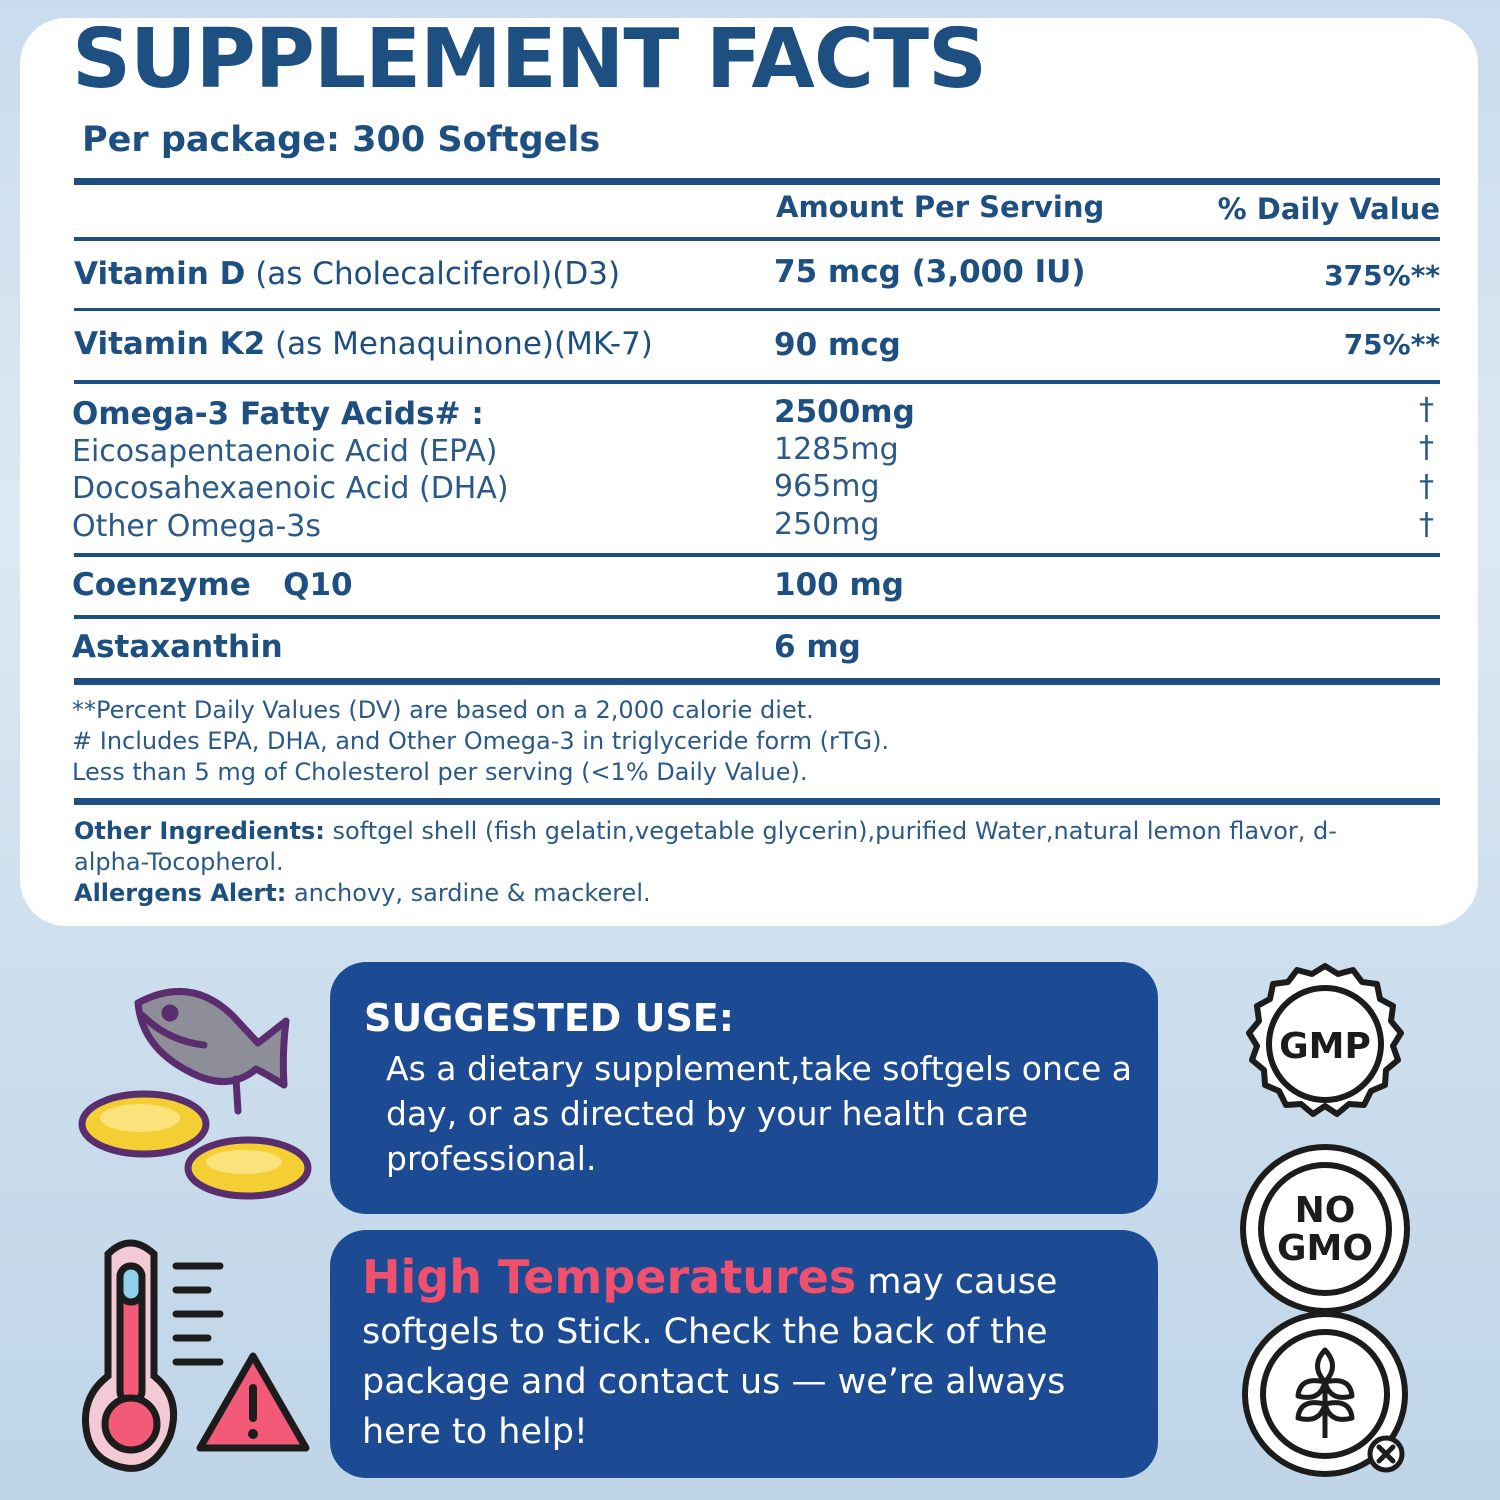  Describe the element at coordinates (196, 526) in the screenshot. I see `row-name-other-omega-3s: Other Omega-3s` at that location.